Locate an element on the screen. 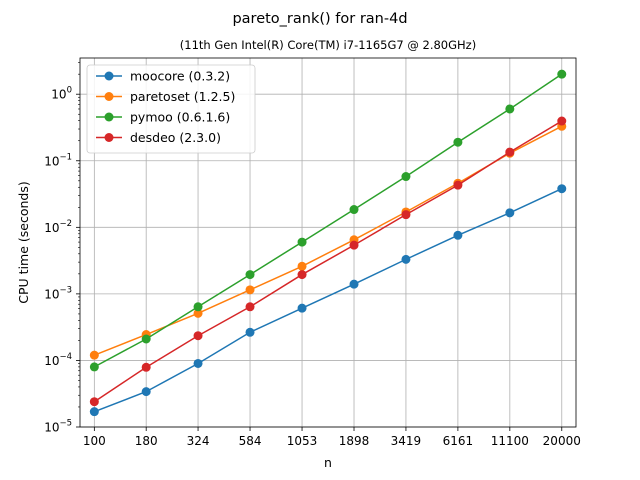 The image size is (640, 480). x-tick-label: 1898 is located at coordinates (354, 441).